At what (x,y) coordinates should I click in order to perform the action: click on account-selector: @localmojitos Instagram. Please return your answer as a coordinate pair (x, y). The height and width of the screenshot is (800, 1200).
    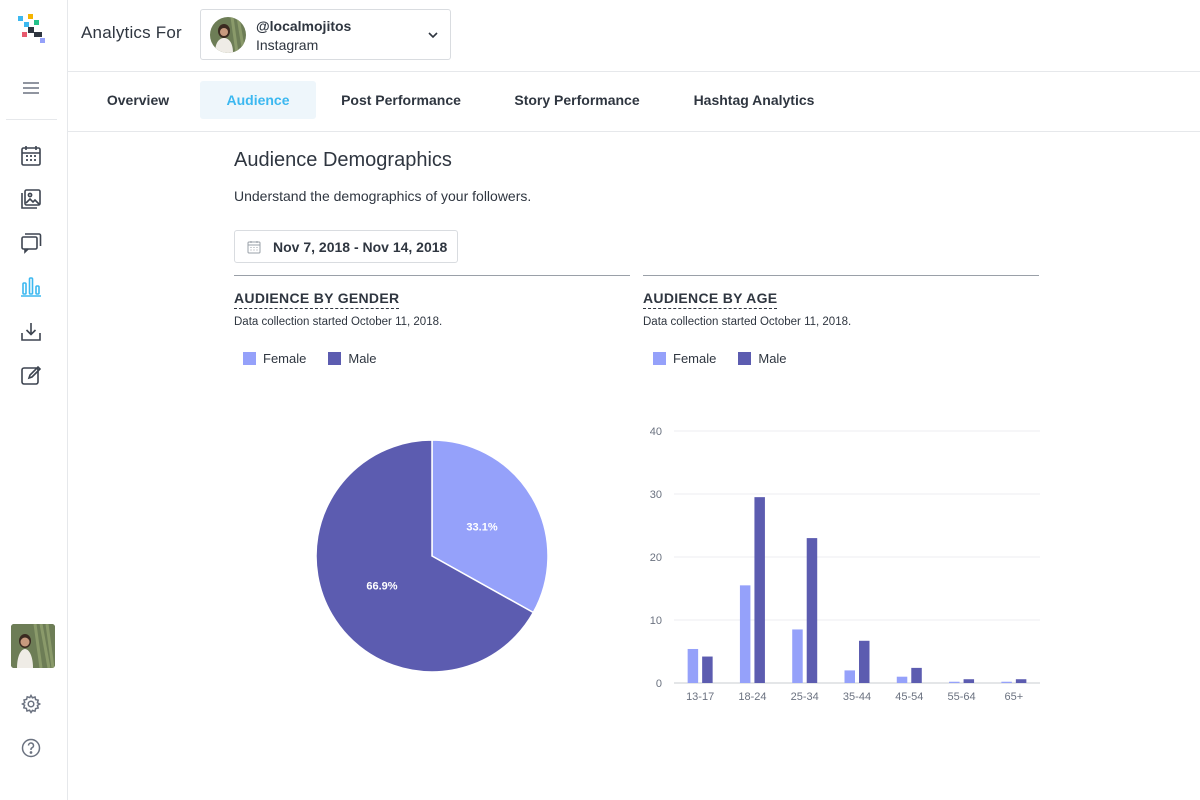
    Looking at the image, I should click on (325, 34).